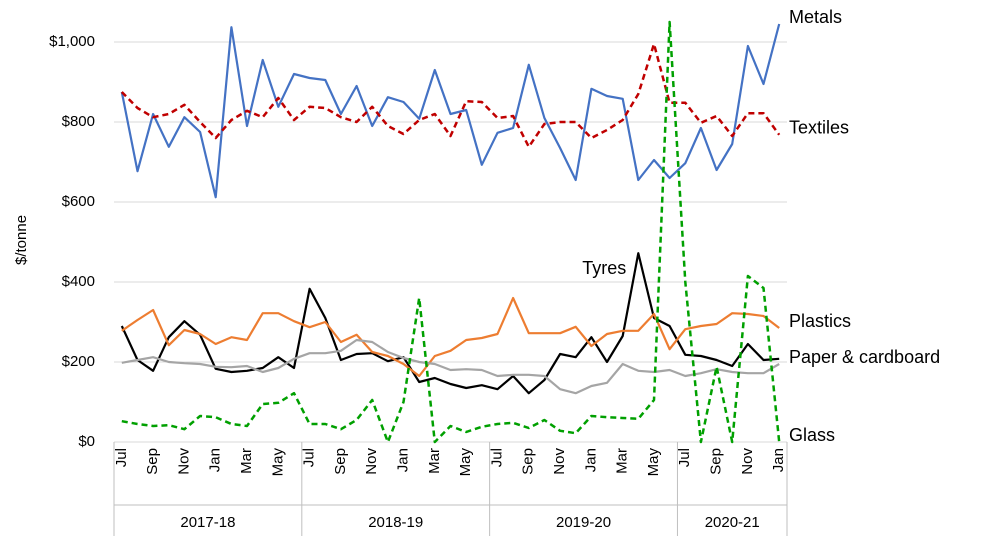 The height and width of the screenshot is (538, 995). I want to click on y-axis-title: $/tonne, so click(21, 240).